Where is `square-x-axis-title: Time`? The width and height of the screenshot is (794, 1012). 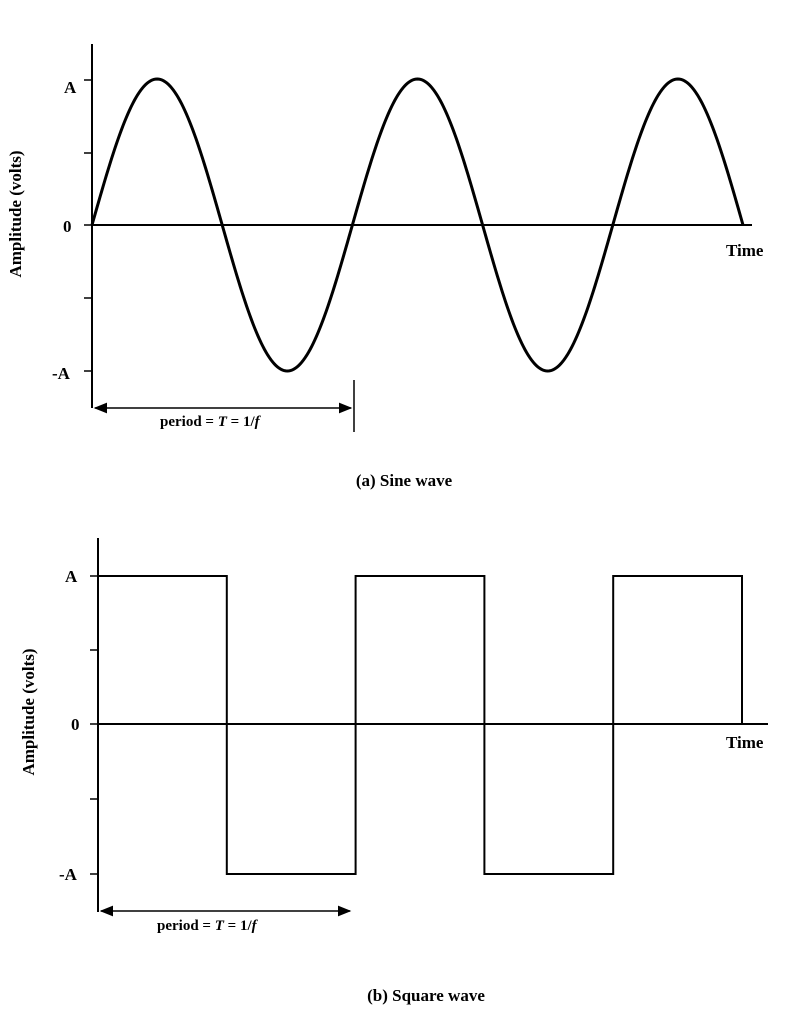 square-x-axis-title: Time is located at coordinates (745, 742).